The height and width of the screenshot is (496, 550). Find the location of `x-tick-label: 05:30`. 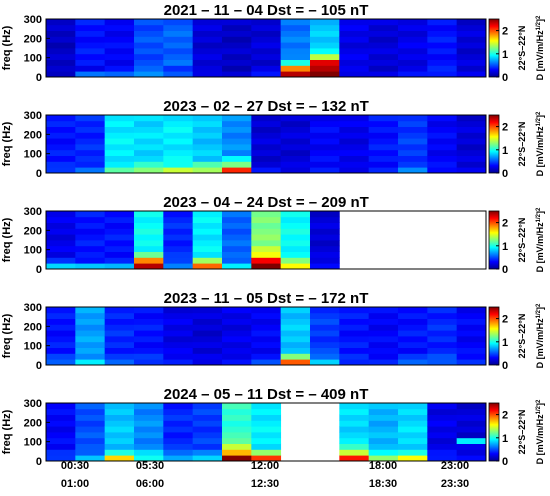

x-tick-label: 05:30 is located at coordinates (150, 466).